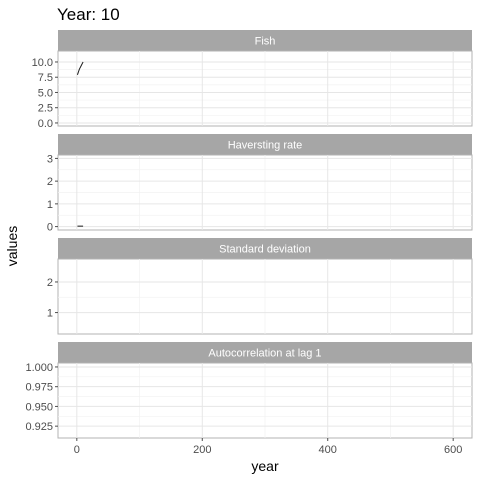 The image size is (480, 480). What do you see at coordinates (39, 427) in the screenshot?
I see `y-tick-label: 0.925` at bounding box center [39, 427].